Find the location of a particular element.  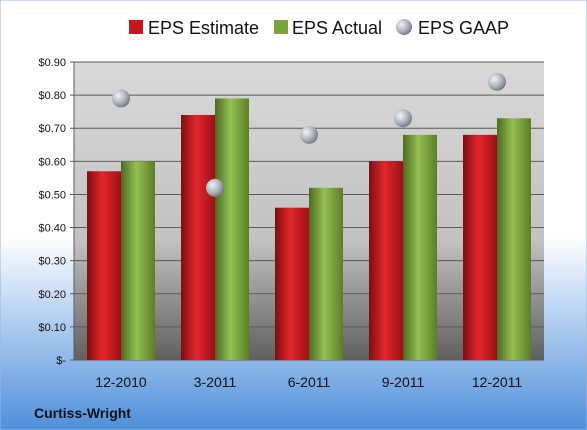

legend-item-estimate: EPS Estimate is located at coordinates (194, 28).